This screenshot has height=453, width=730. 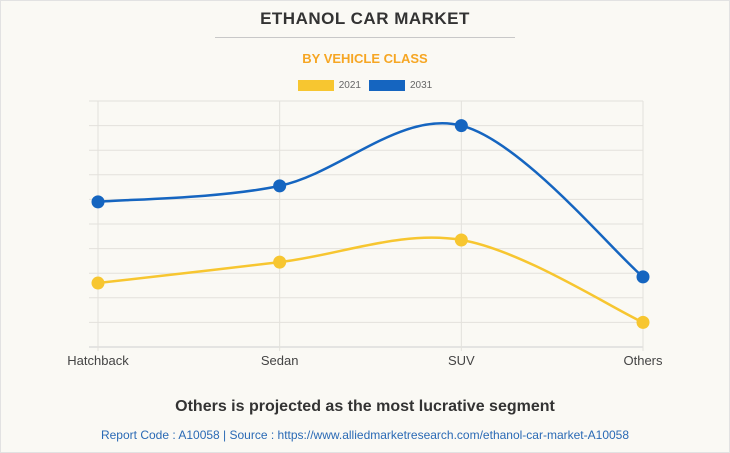 I want to click on series-line-2021, so click(x=370, y=280).